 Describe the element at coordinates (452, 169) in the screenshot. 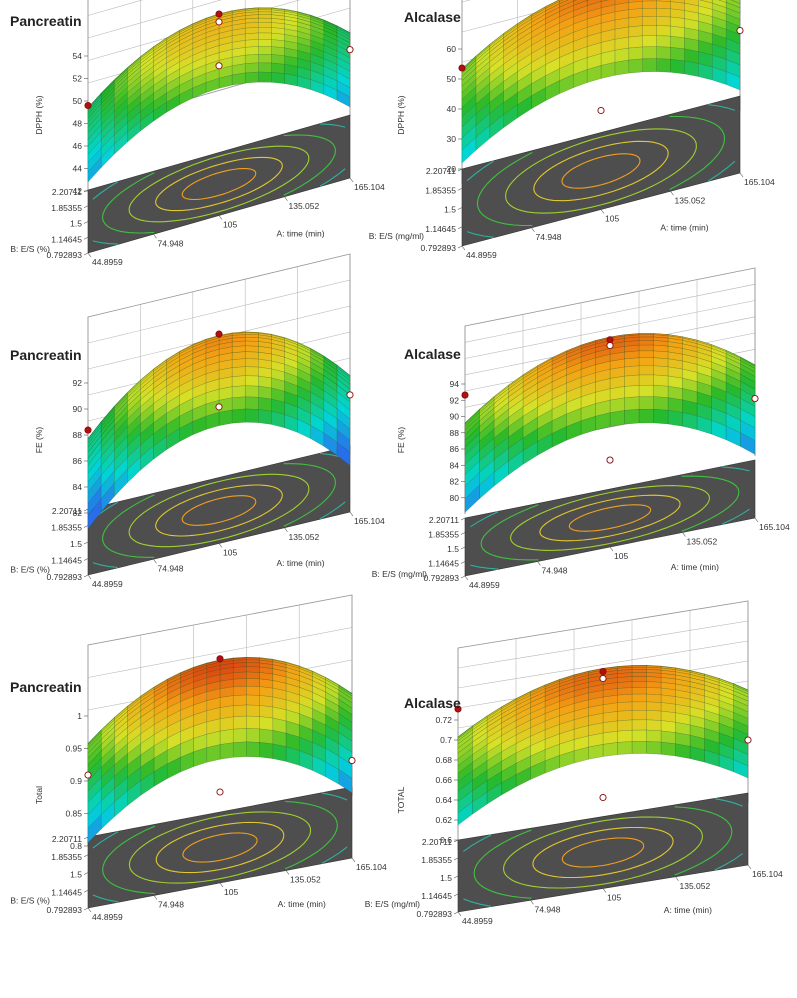

I see `z-tick-label: 20` at that location.